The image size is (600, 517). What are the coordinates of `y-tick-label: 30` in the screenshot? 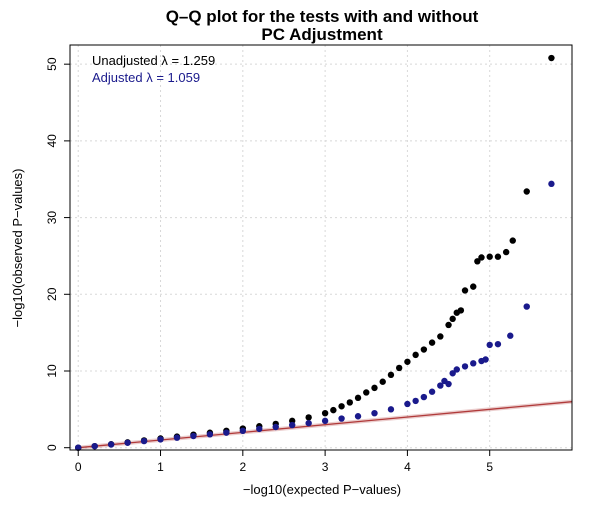 It's located at (52, 218).